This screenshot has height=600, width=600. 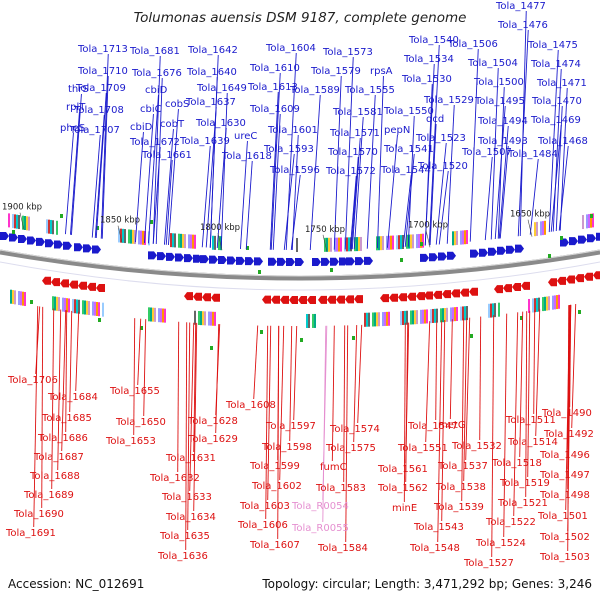 What do you see at coordinates (212, 50) in the screenshot?
I see `forward-gene-label: Tola_1642` at bounding box center [212, 50].